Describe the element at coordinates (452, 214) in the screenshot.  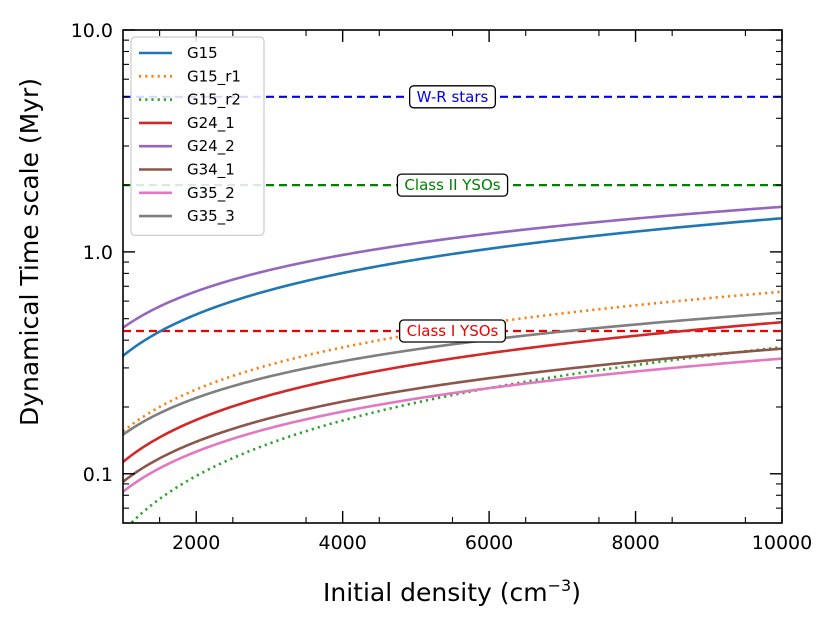
I see `reference-labels: W-R stars Class II YSOs Class I YSOs` at that location.